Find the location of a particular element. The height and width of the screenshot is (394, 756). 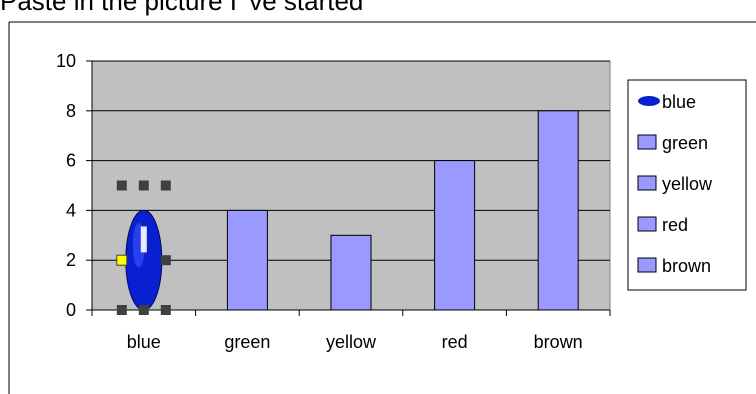

y-tick-label: 10 is located at coordinates (66, 61).